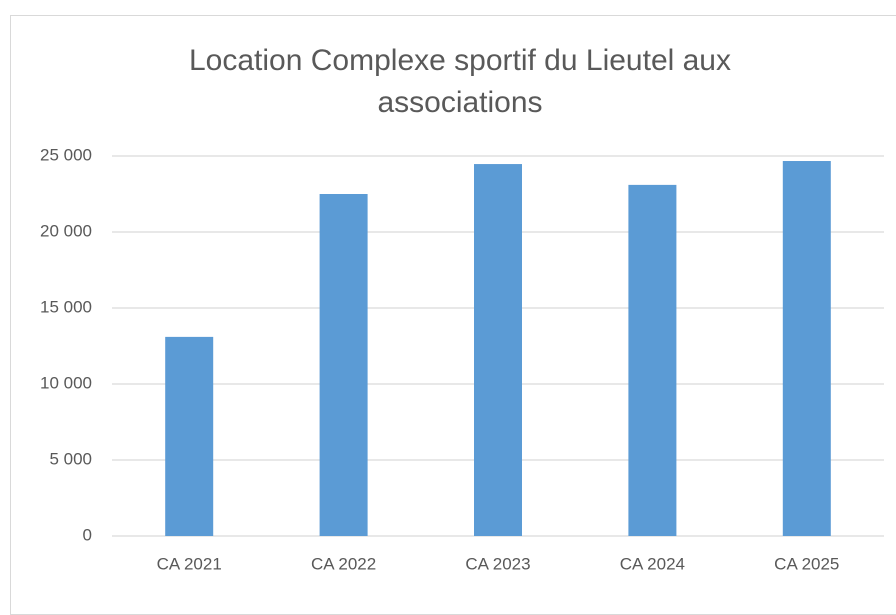  Describe the element at coordinates (66, 230) in the screenshot. I see `y-tick-label: 20 000` at that location.